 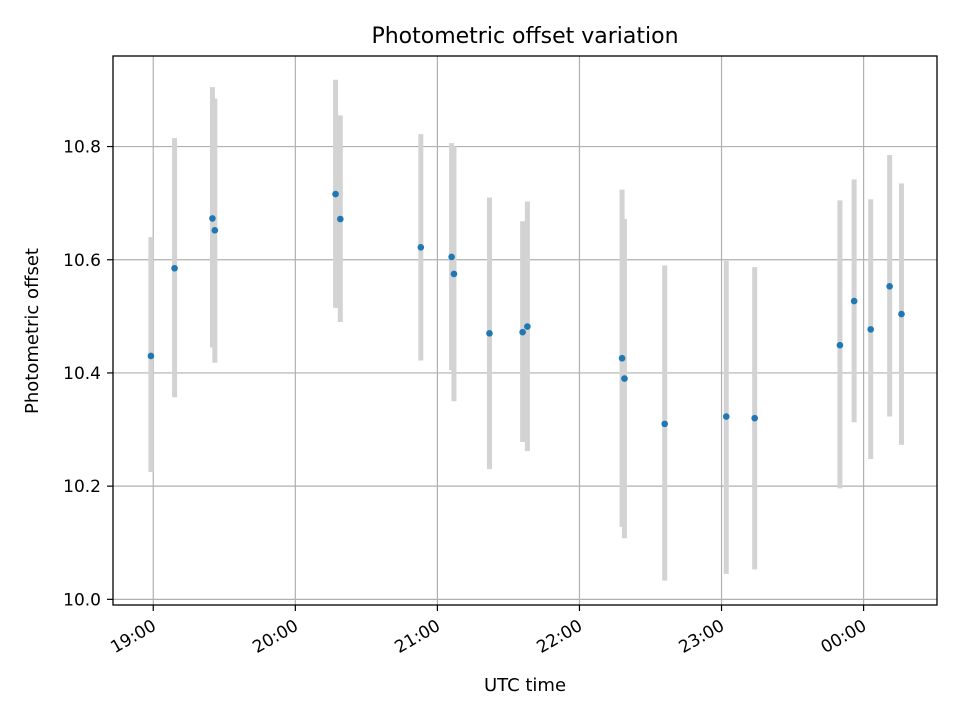 I want to click on y-tick-label: 10.0, so click(x=82, y=600).